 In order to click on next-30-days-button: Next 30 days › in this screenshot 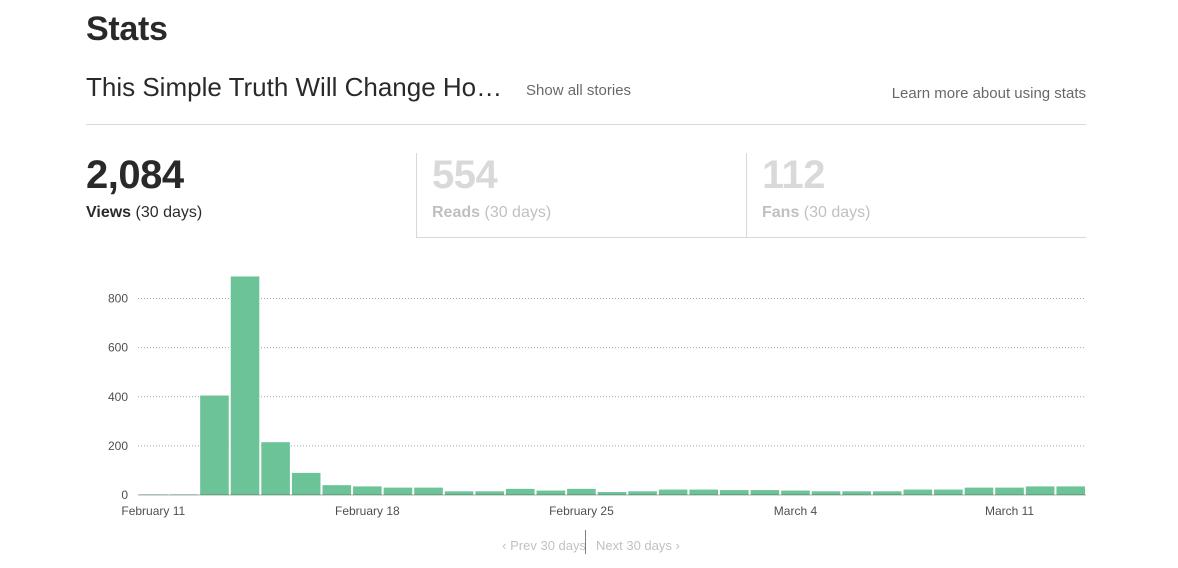, I will do `click(638, 545)`.